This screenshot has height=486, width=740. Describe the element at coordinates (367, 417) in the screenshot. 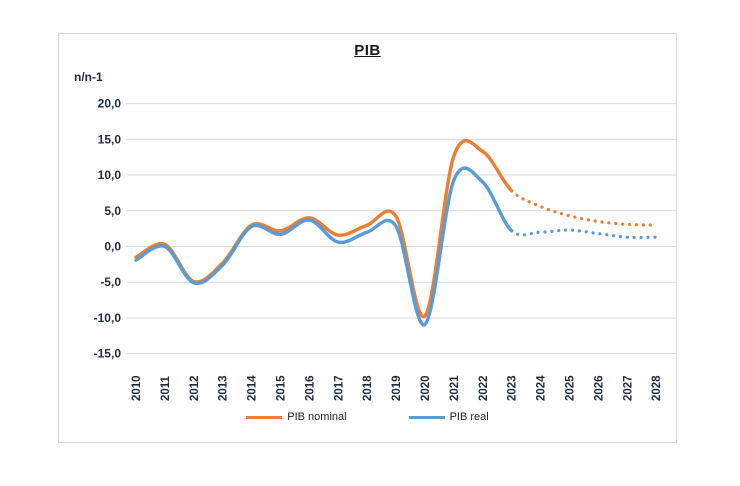

I see `legend: PIB nominal PIB real` at that location.